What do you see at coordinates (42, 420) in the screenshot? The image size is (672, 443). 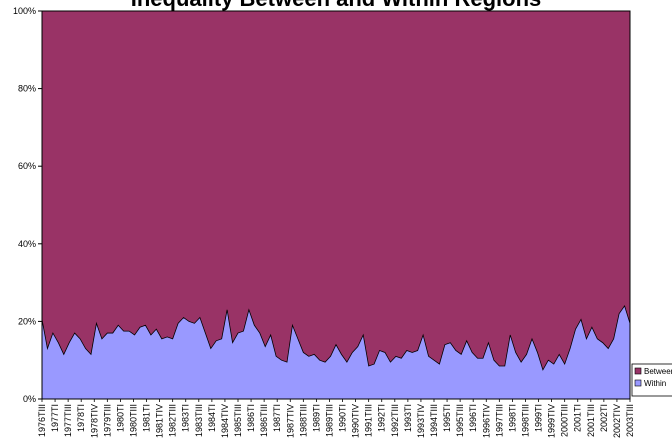 I see `x-tick-label: 1976TIII` at bounding box center [42, 420].